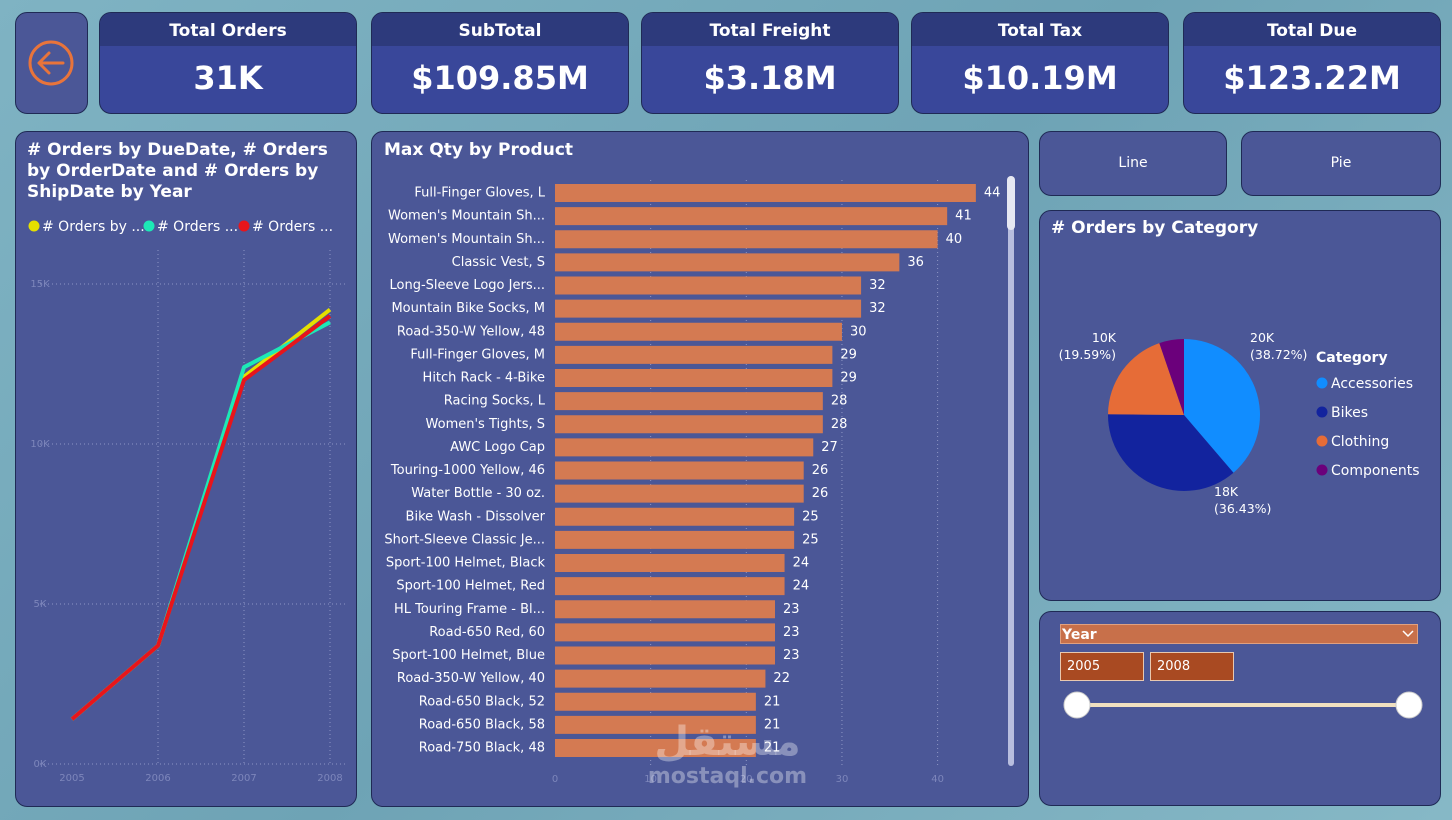 The height and width of the screenshot is (820, 1452). I want to click on y-tick-label: Women's Tights, S, so click(485, 424).